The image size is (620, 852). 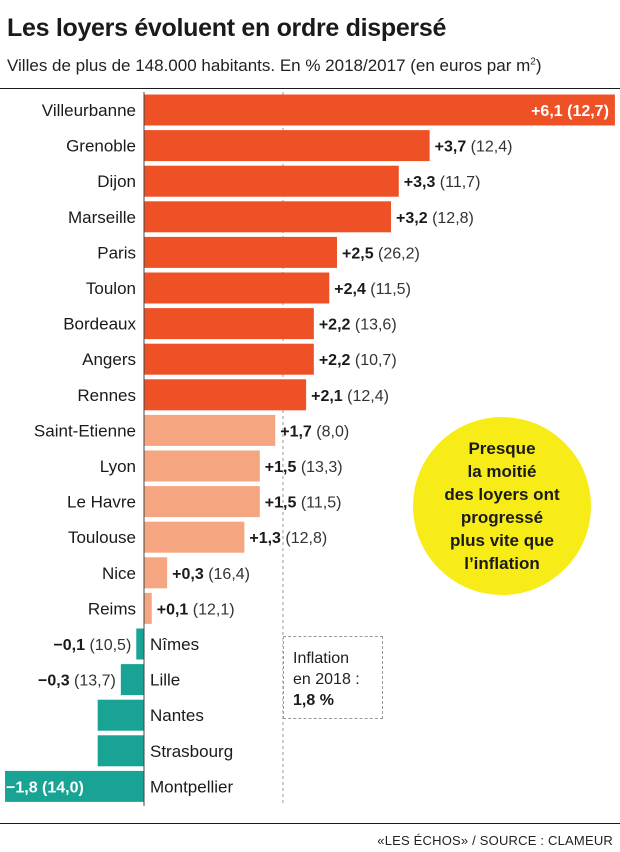 I want to click on category-label-19: Montpellier, so click(x=191, y=786).